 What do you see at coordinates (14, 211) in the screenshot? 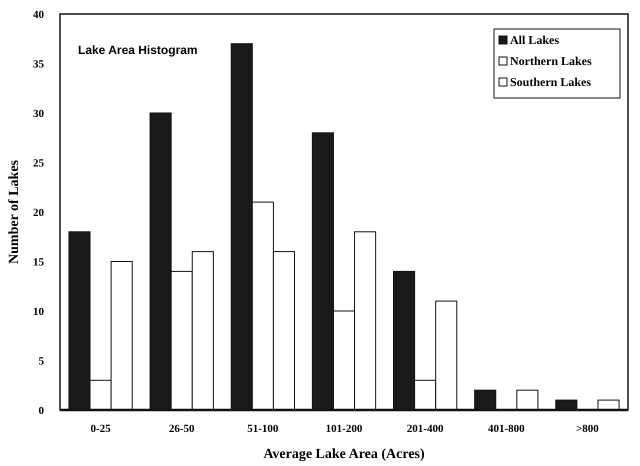
I see `y-axis-title: Number of Lakes` at bounding box center [14, 211].